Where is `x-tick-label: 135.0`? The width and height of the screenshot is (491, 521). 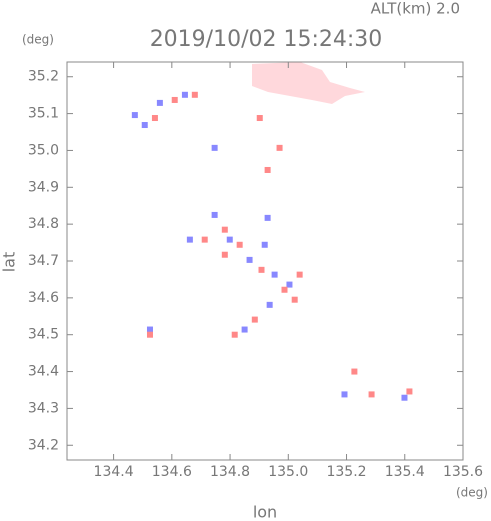
x-tick-label: 135.0 is located at coordinates (288, 472).